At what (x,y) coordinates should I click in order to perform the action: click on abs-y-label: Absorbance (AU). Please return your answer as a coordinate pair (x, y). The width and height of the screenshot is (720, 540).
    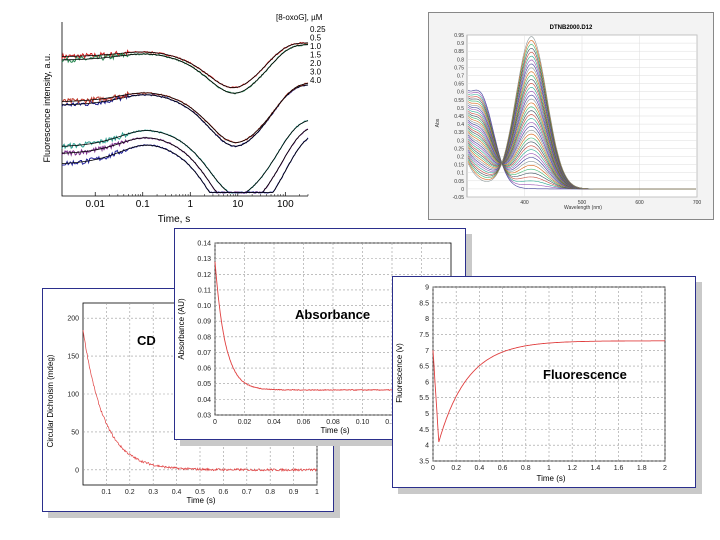
    Looking at the image, I should click on (181, 329).